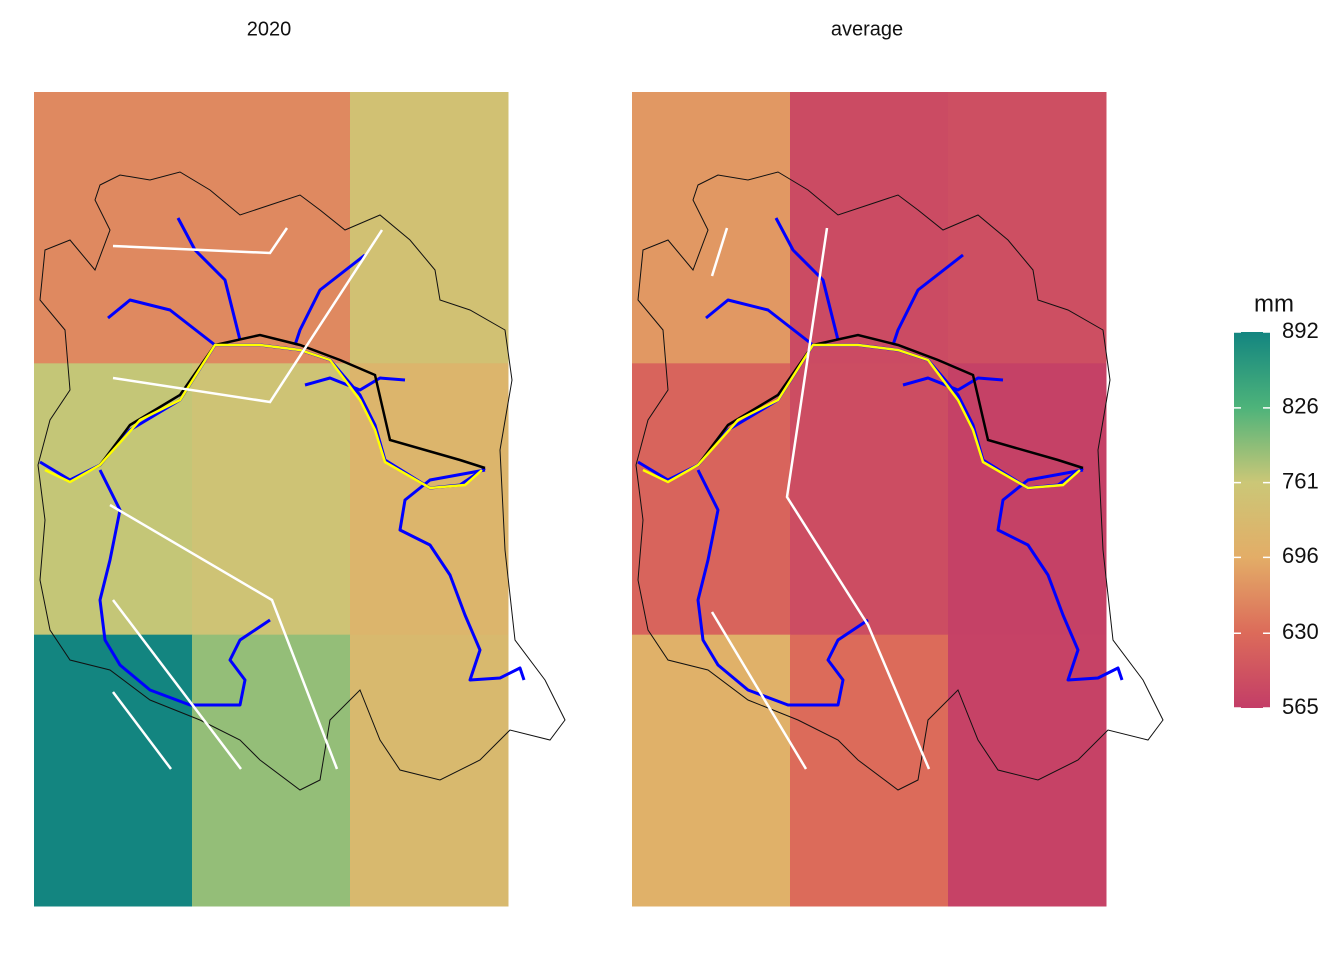 This screenshot has width=1344, height=960. Describe the element at coordinates (1274, 303) in the screenshot. I see `colorbar-title: mm` at that location.